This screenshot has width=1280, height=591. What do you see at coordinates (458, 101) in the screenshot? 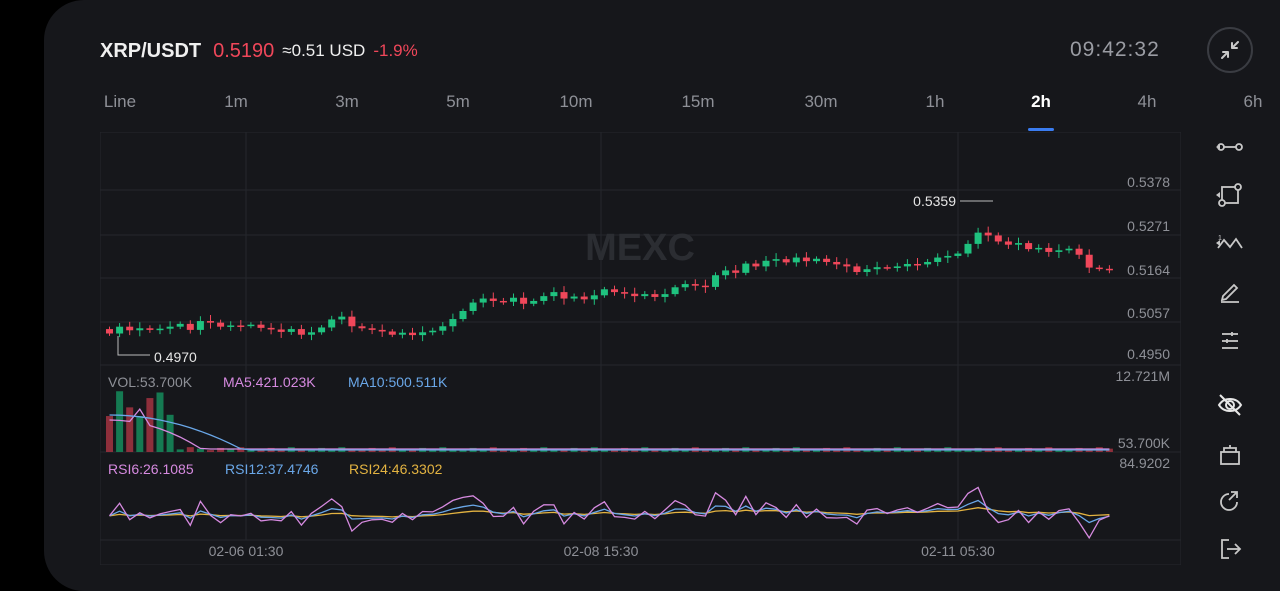
I see `tab-5m: 5m` at bounding box center [458, 101].